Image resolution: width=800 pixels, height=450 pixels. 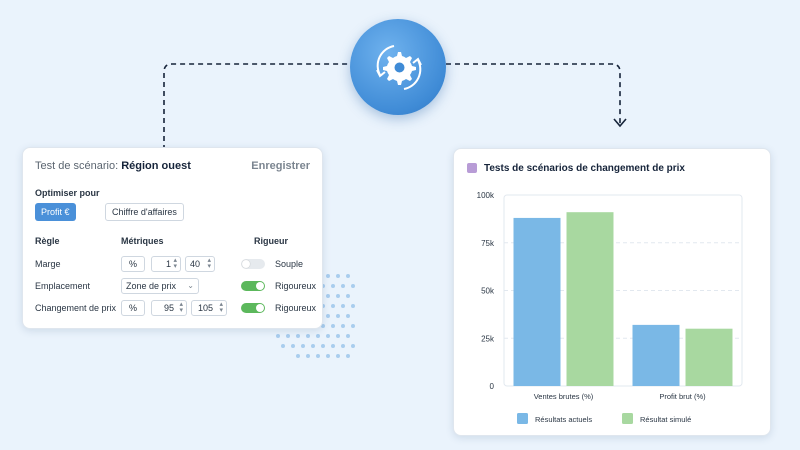 I want to click on arrow-down-icon, so click(x=620, y=123).